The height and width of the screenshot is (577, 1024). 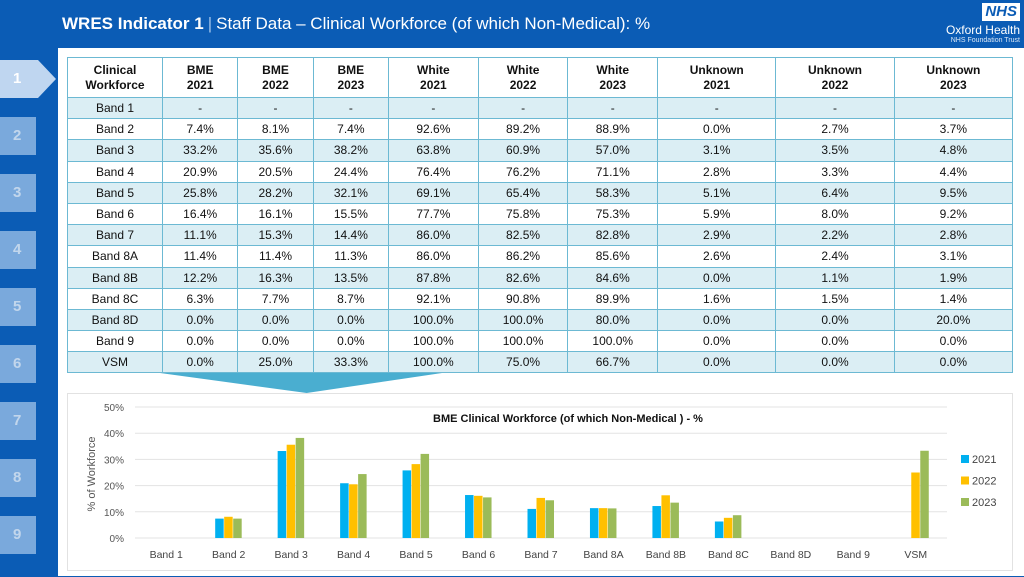 I want to click on bar-2022-band-8c, so click(x=728, y=527).